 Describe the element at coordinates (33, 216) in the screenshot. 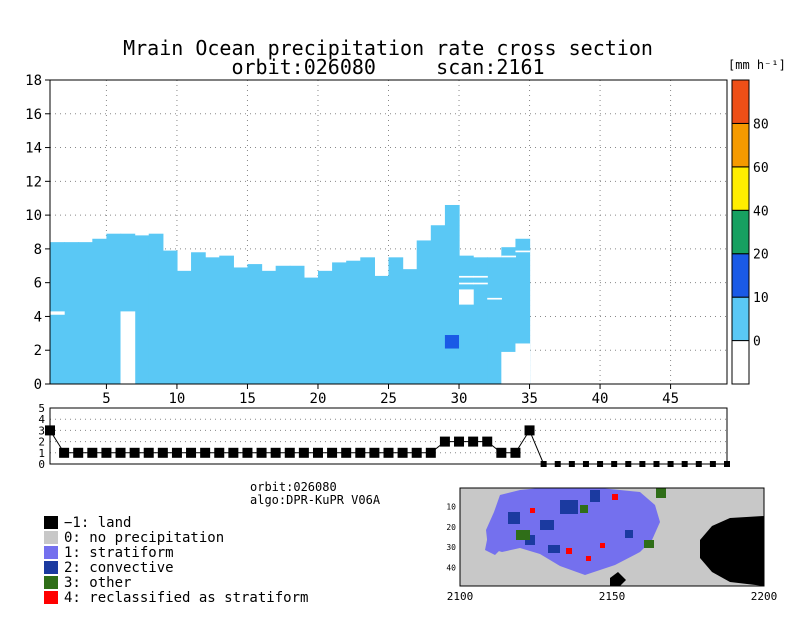

I see `y-tick-label: 10` at that location.